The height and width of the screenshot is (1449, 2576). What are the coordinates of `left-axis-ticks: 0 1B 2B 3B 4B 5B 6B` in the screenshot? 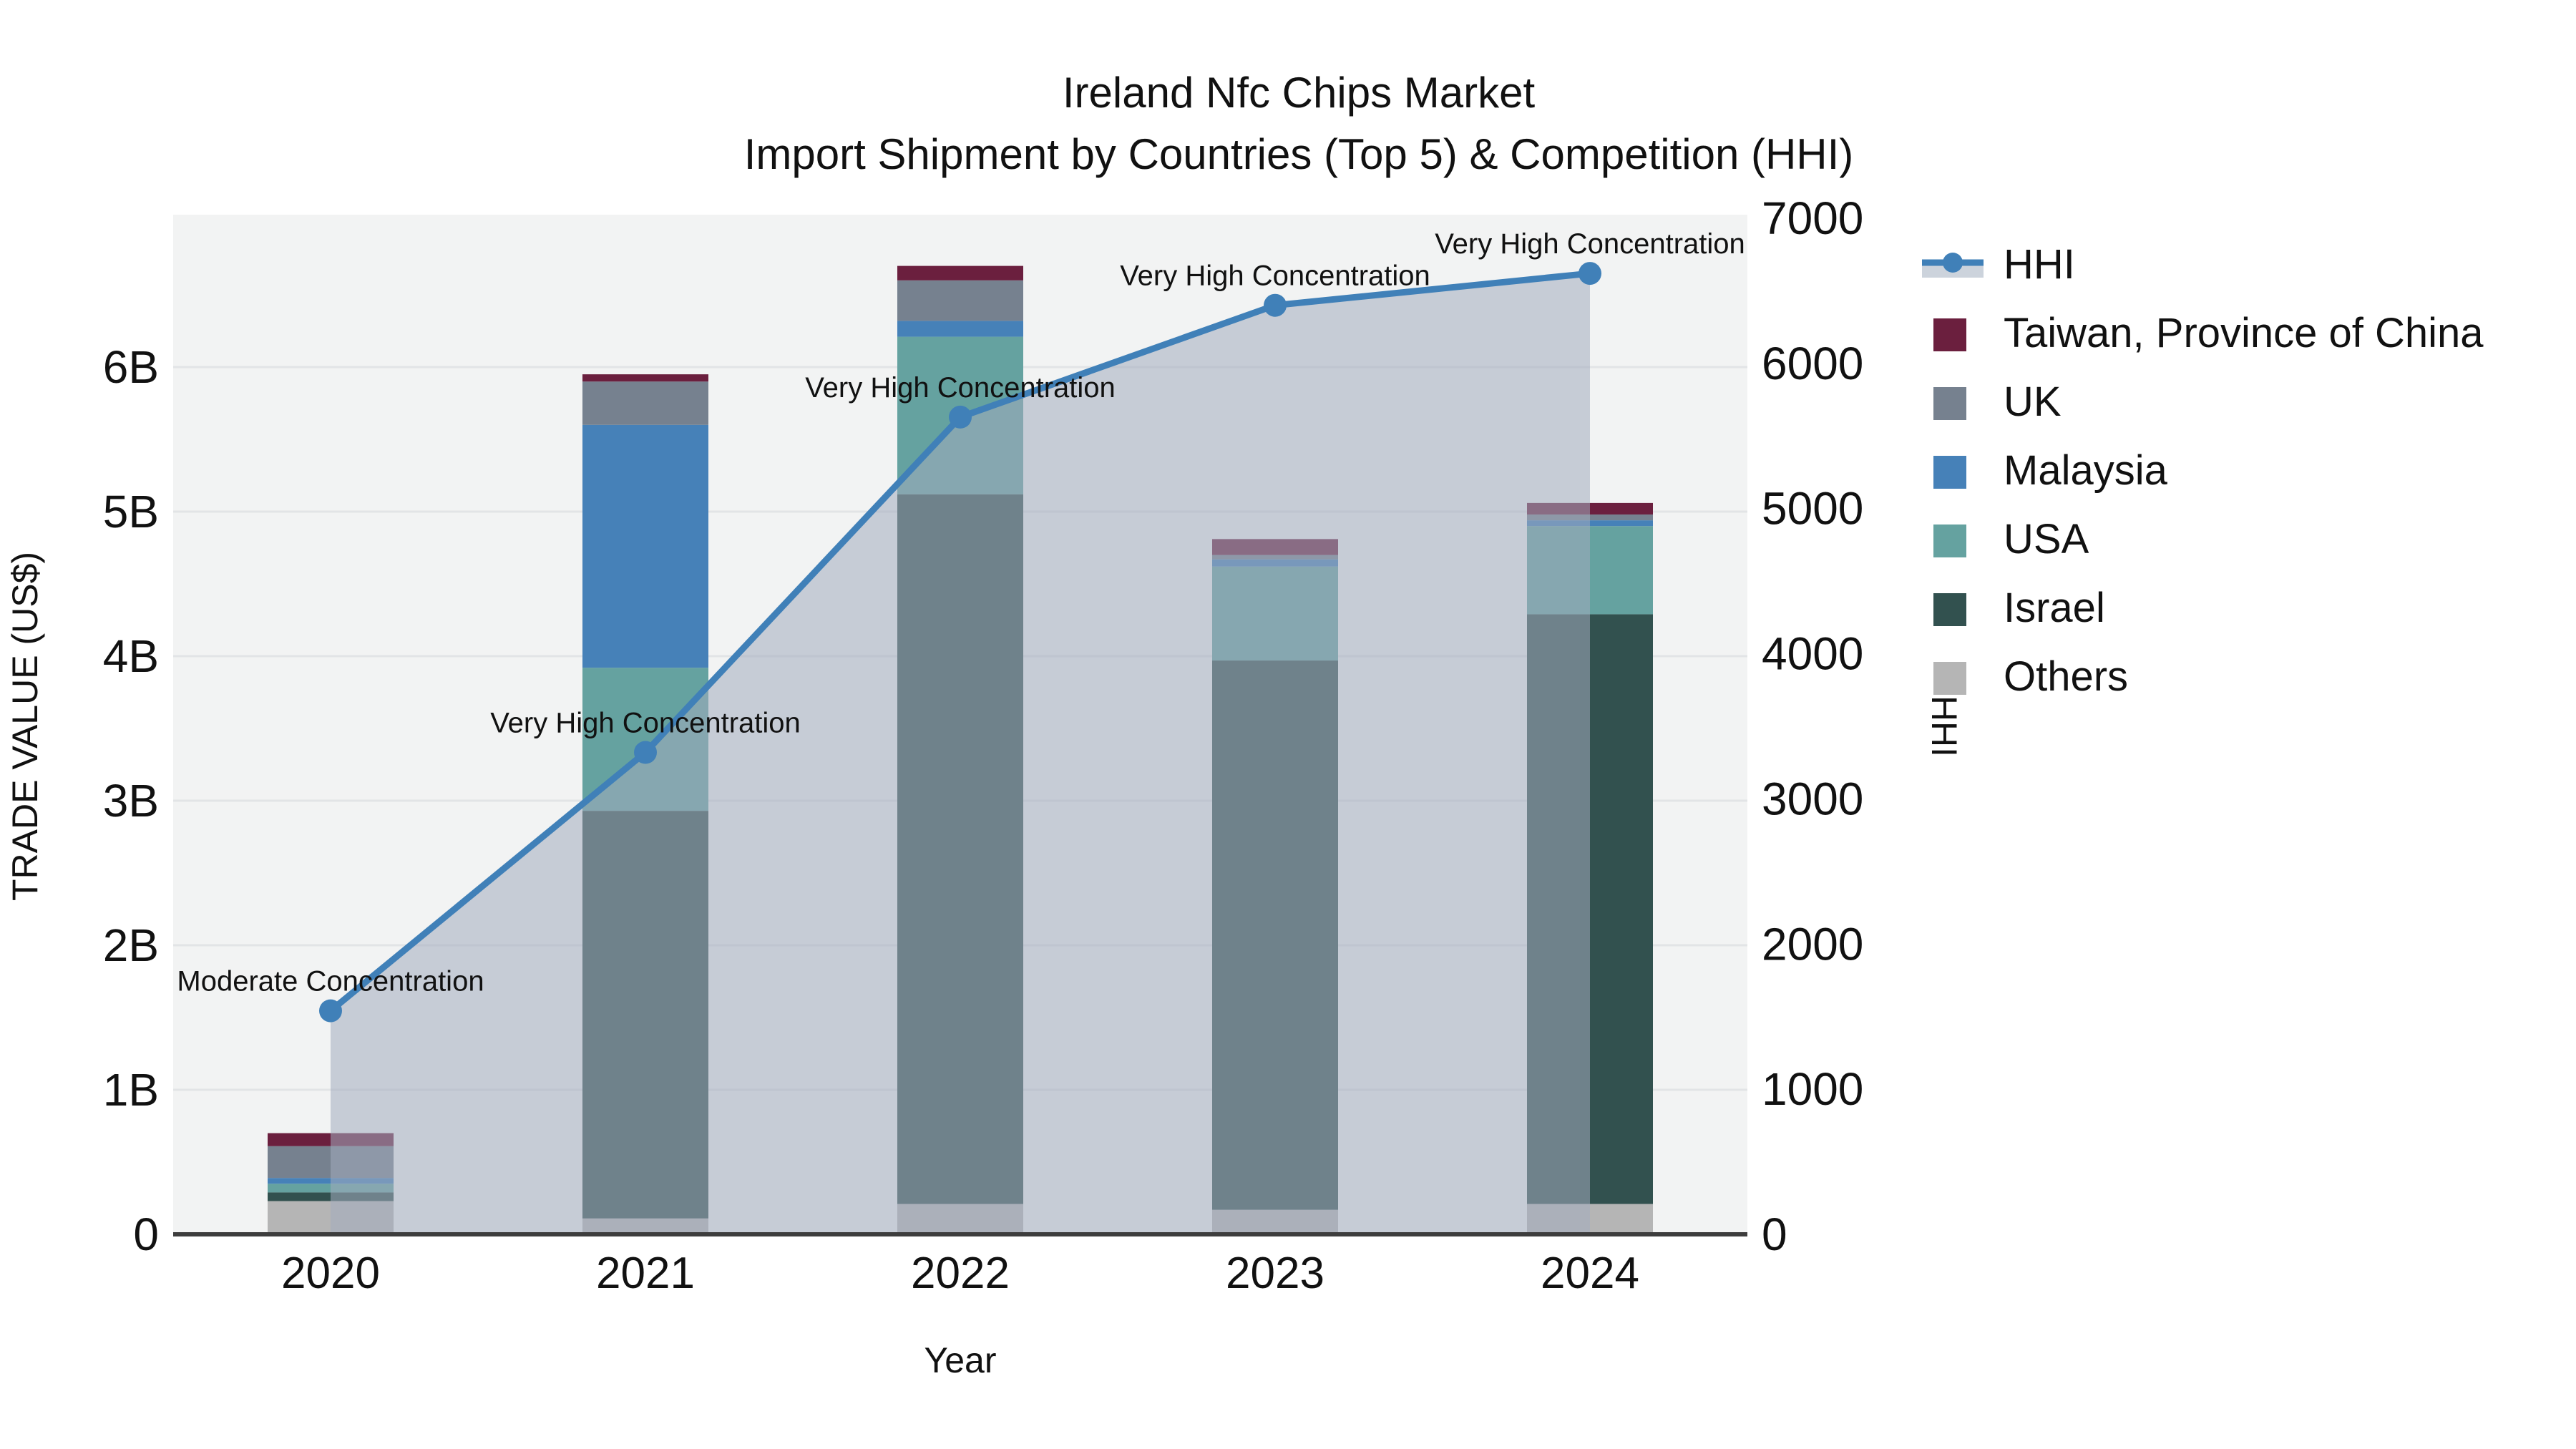 It's located at (131, 800).